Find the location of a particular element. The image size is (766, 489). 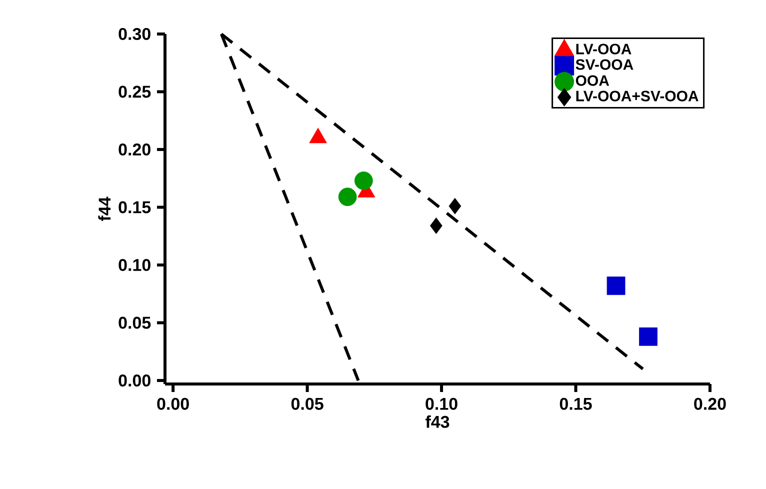

y-tick-label: 0.25 is located at coordinates (134, 92).